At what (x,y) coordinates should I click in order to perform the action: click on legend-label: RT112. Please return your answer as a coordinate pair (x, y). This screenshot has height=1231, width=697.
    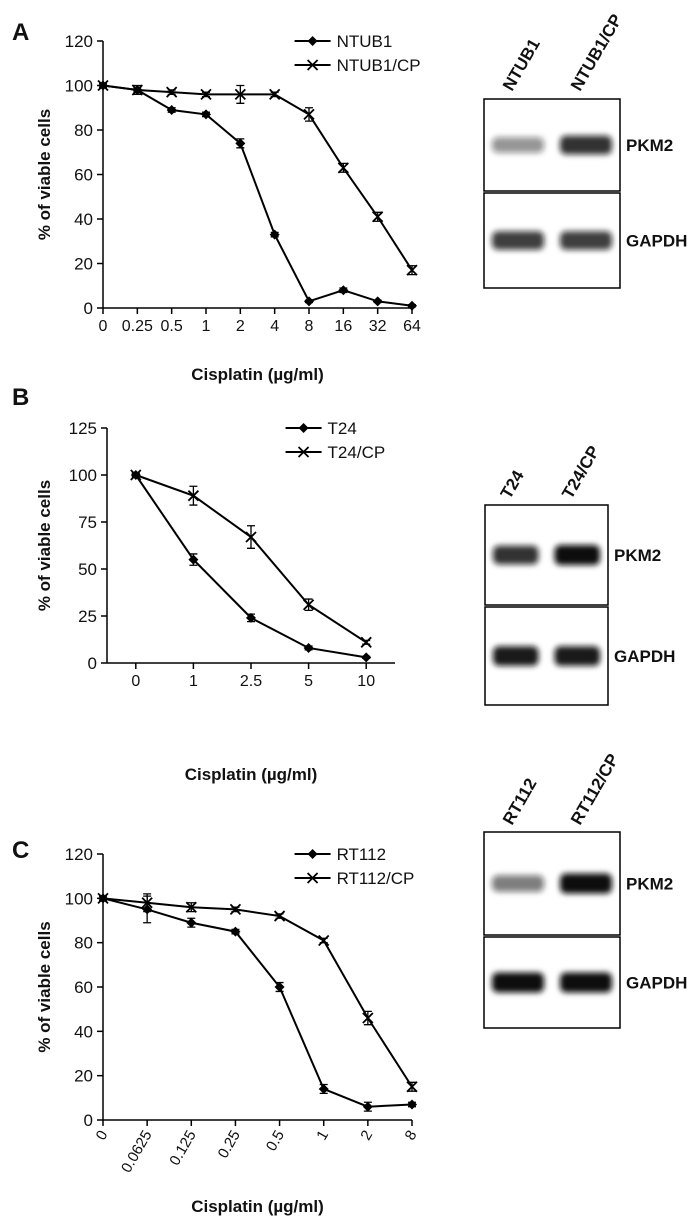
    Looking at the image, I should click on (361, 854).